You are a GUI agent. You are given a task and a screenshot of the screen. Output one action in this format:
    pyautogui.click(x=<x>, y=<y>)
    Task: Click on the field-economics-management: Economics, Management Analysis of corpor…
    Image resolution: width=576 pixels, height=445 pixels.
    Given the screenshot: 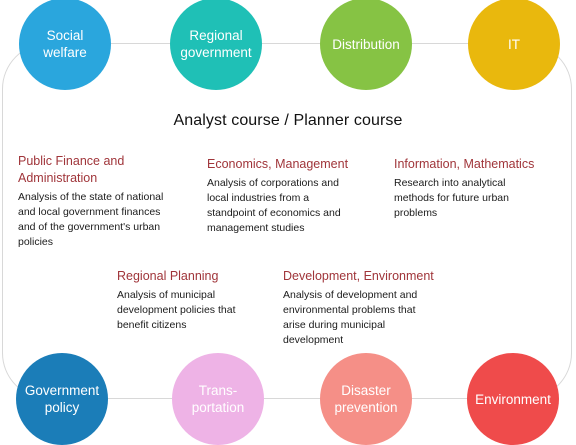 What is the action you would take?
    pyautogui.click(x=297, y=196)
    